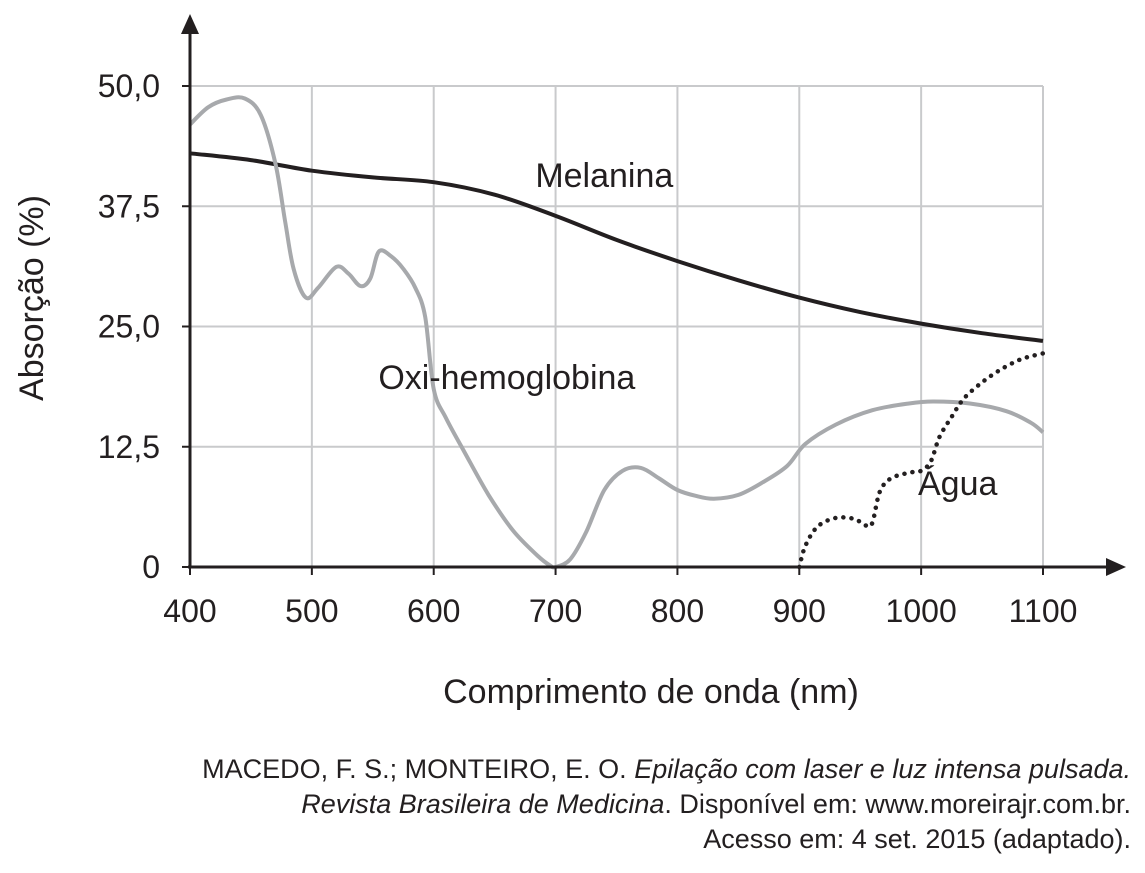  What do you see at coordinates (604, 176) in the screenshot?
I see `series-label-melanina: Melanina` at bounding box center [604, 176].